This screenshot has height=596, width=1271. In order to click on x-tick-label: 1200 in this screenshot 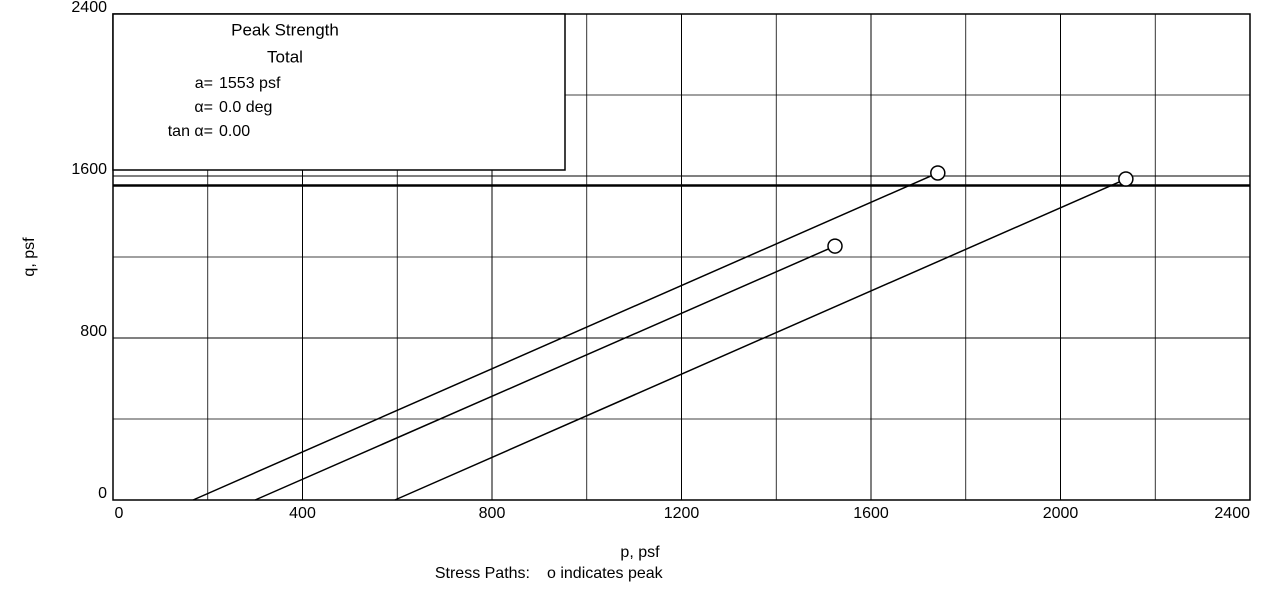, I will do `click(682, 513)`.